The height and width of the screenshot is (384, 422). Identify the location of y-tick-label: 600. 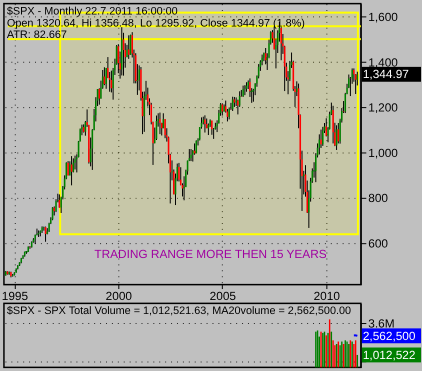
(378, 243).